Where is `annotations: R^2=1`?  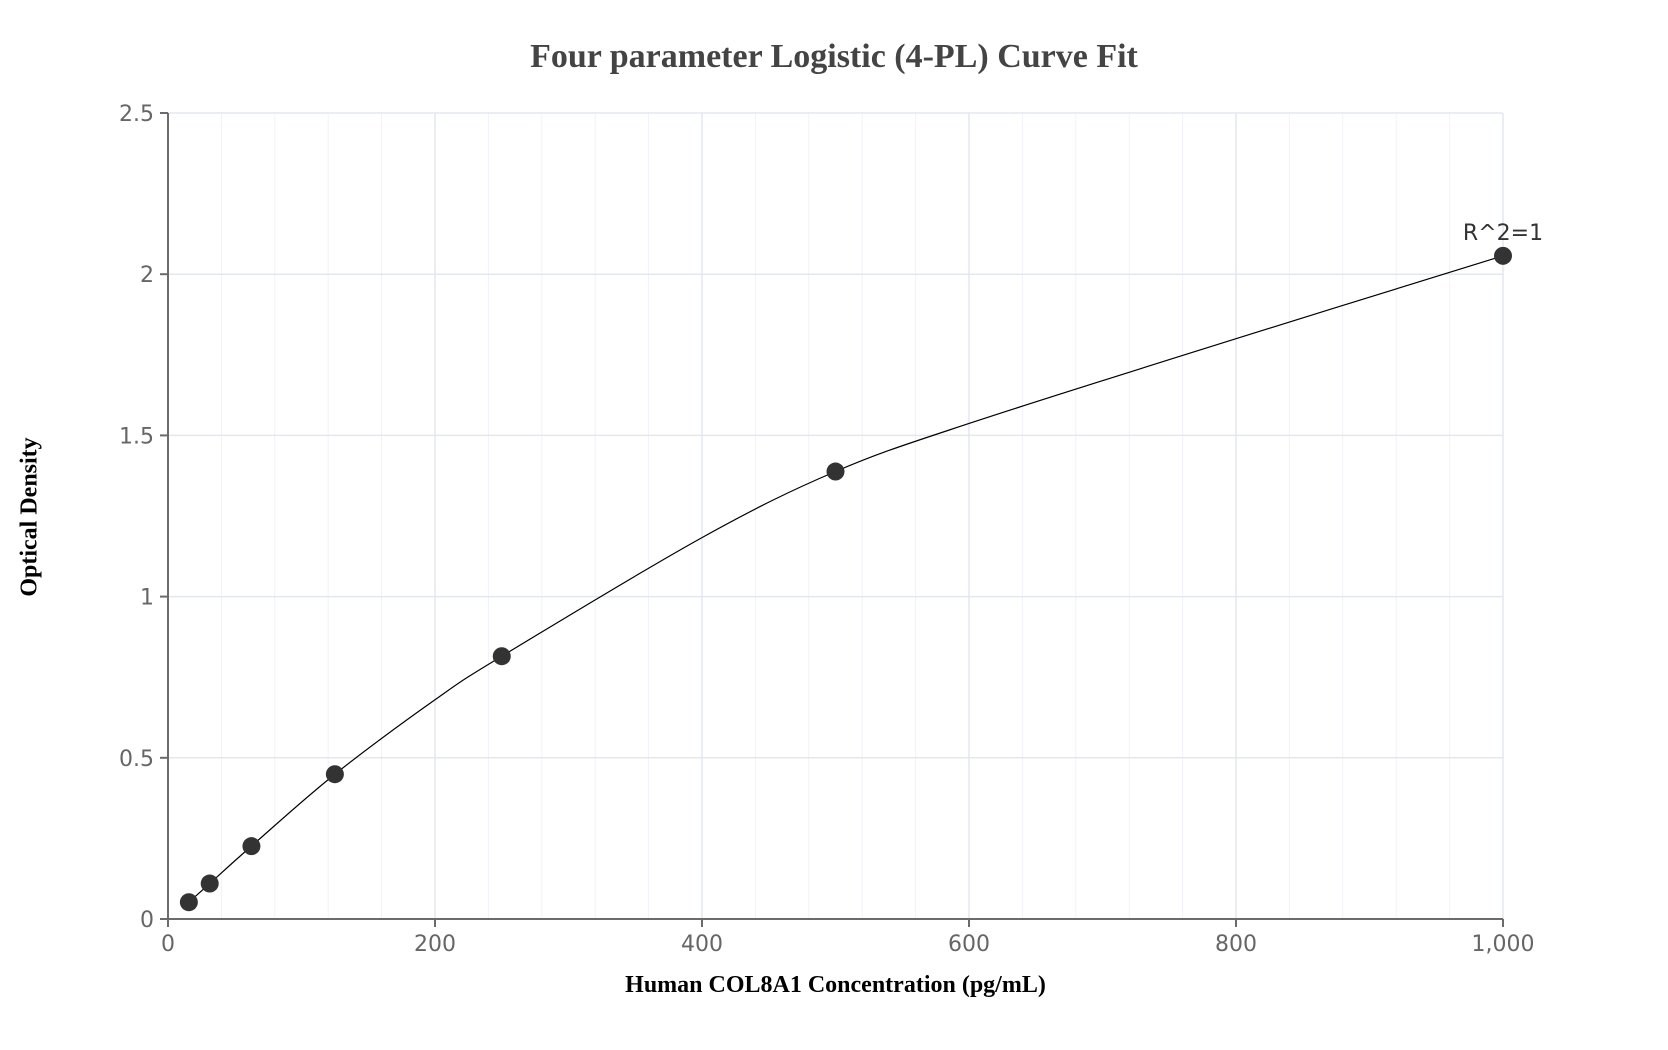
annotations: R^2=1 is located at coordinates (1503, 233).